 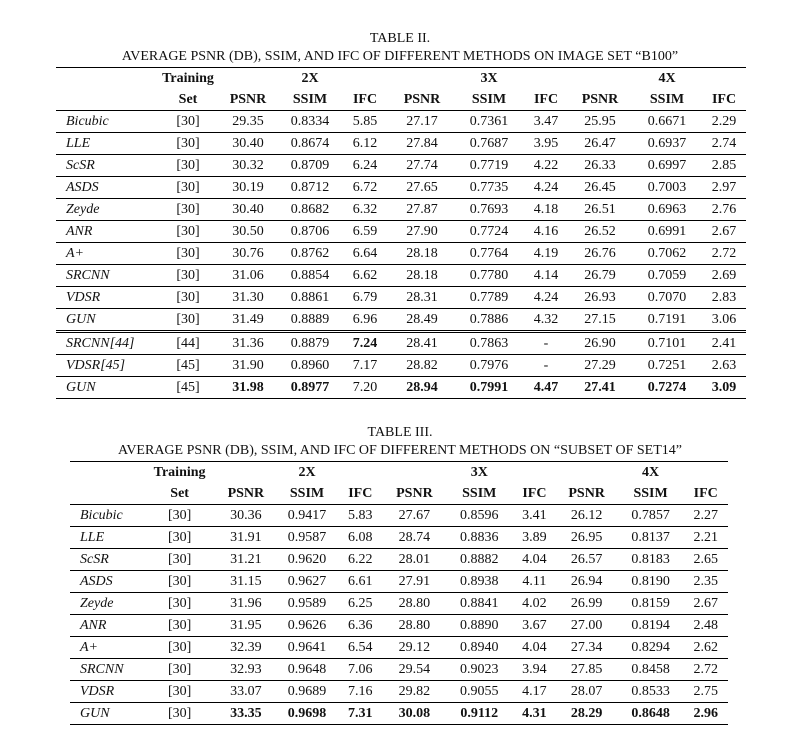 I want to click on metric-value: 0.6963, so click(x=667, y=209).